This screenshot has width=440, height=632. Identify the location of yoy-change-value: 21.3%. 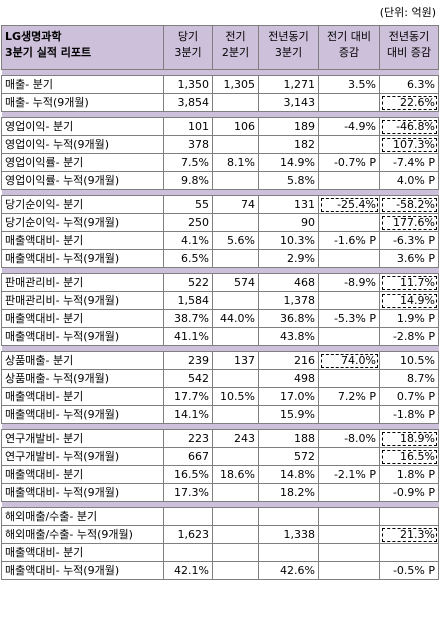
(409, 534).